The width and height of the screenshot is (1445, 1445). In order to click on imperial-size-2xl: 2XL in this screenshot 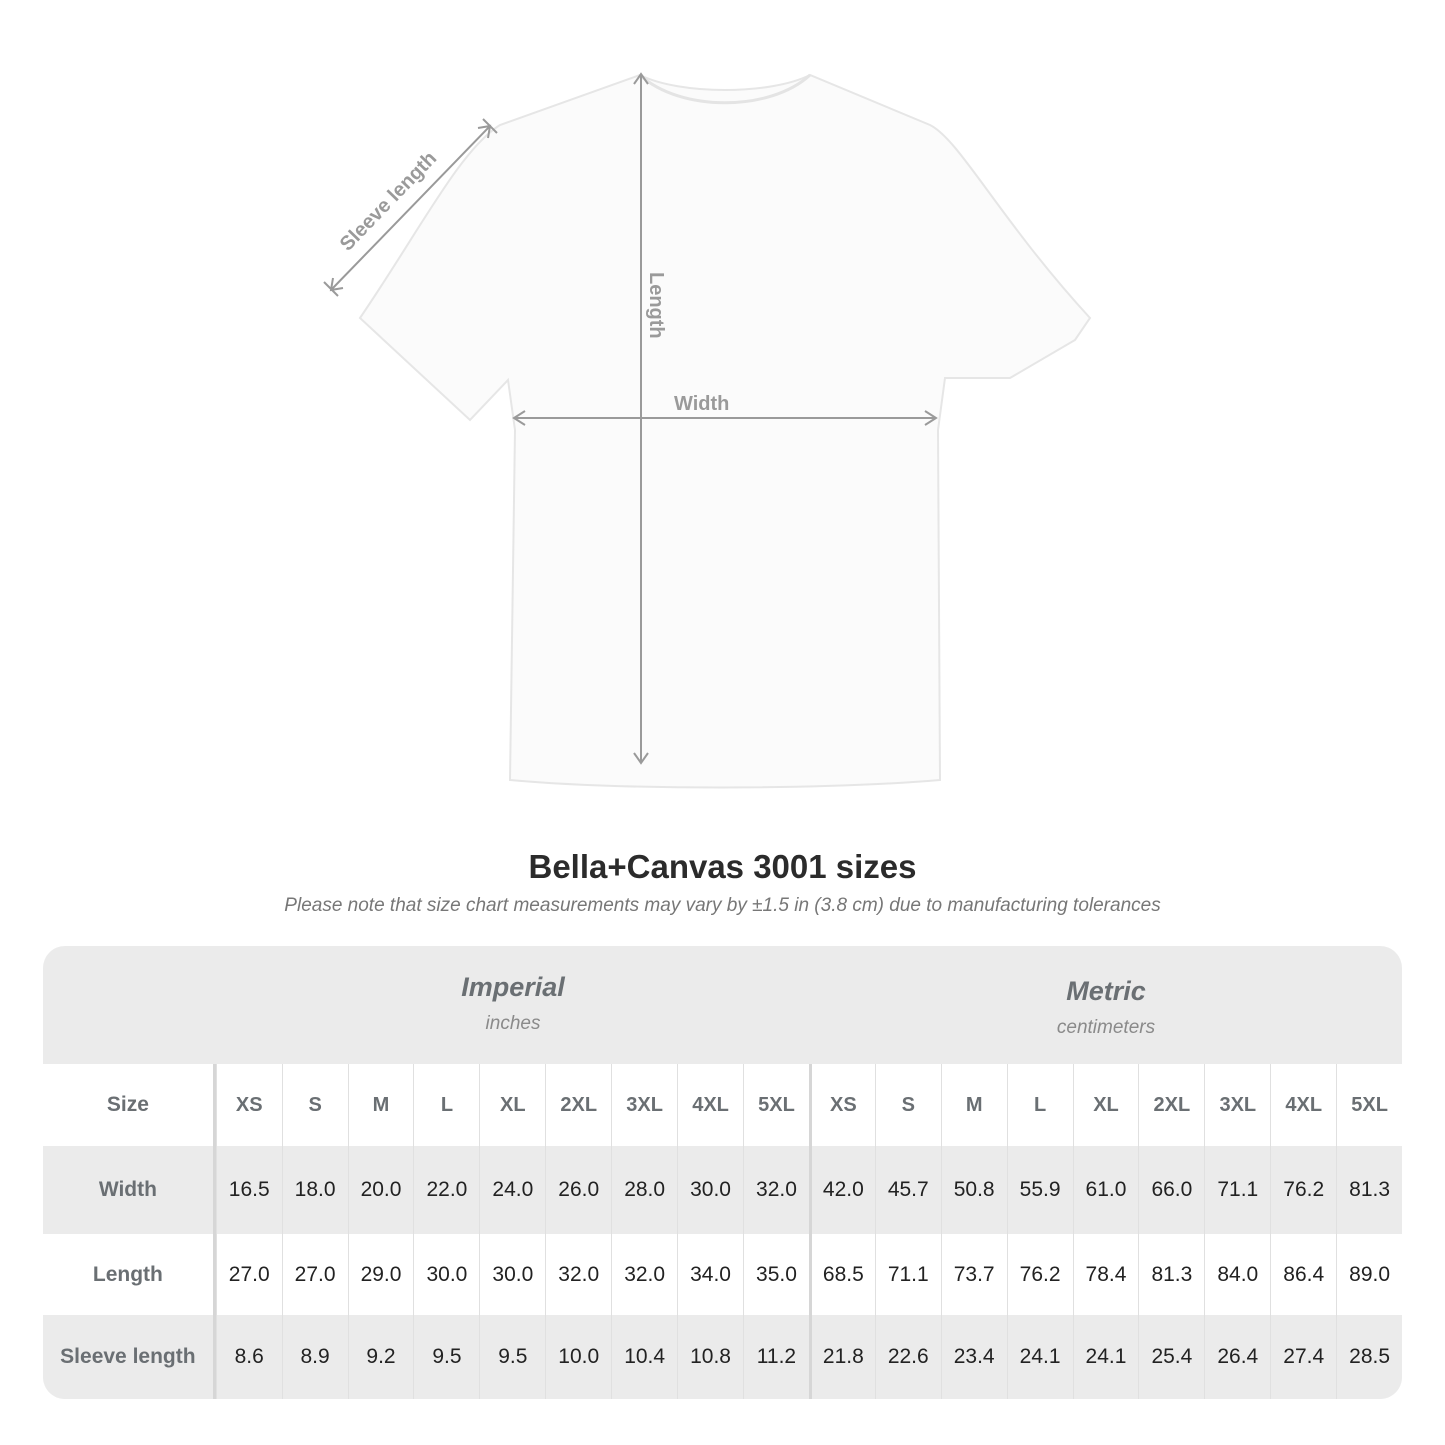, I will do `click(578, 1105)`.